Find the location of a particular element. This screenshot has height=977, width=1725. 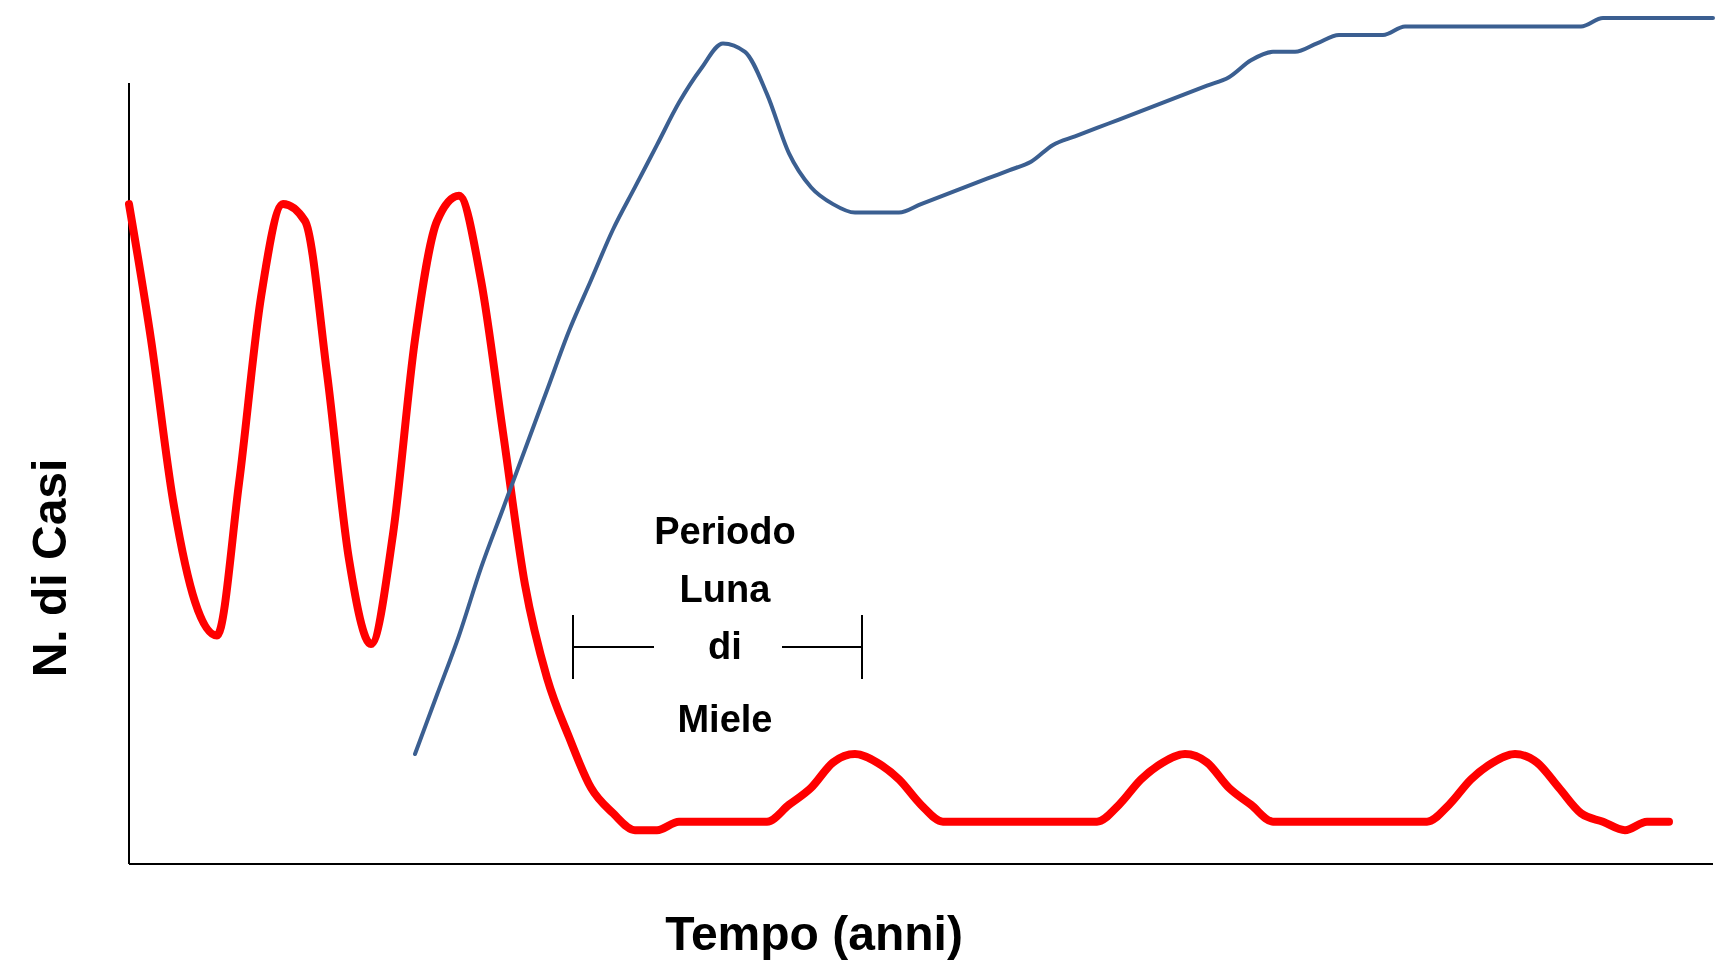

y-axis-title: N. di Casi is located at coordinates (49, 568).